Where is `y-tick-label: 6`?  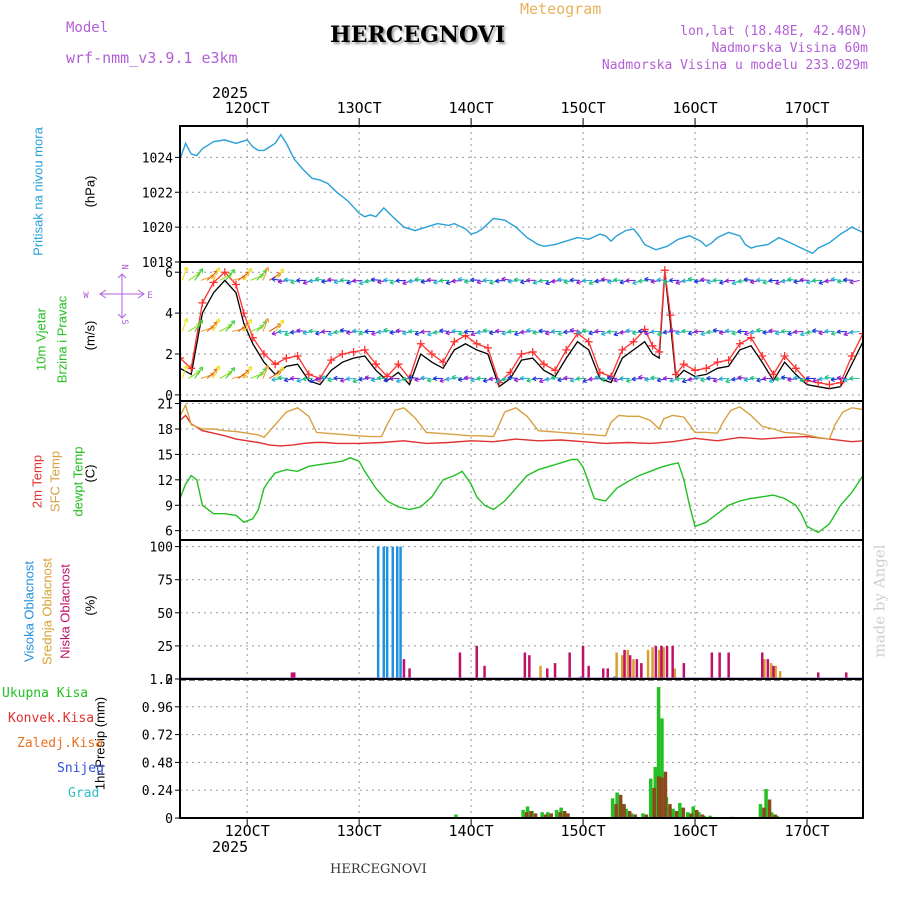
y-tick-label: 6 is located at coordinates (169, 532).